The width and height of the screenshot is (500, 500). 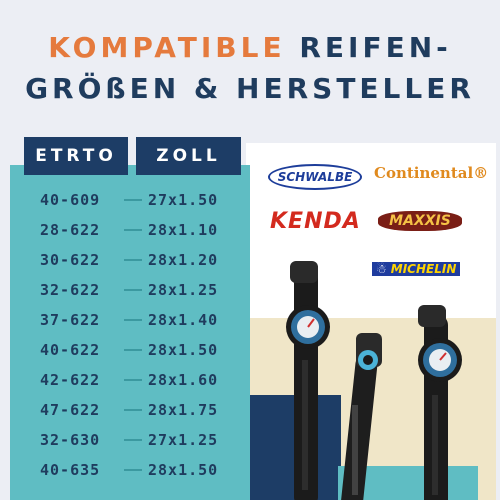 What do you see at coordinates (70, 380) in the screenshot?
I see `etrto-value: 42-622` at bounding box center [70, 380].